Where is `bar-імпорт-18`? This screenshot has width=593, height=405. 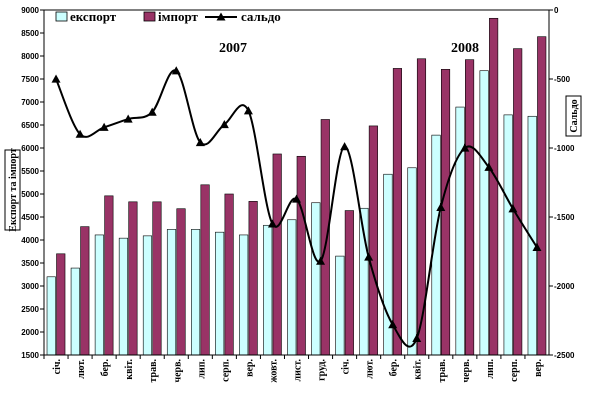
bar-імпорт-18 is located at coordinates (494, 186).